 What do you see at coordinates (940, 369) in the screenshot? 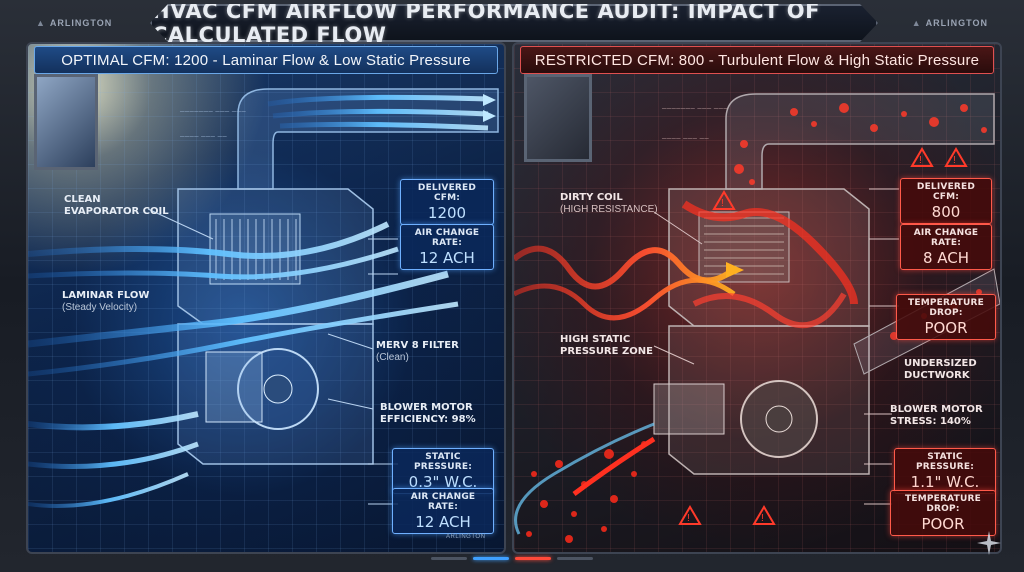
I see `callout-text: UNDERSIZED DUCTWORK` at bounding box center [940, 369].